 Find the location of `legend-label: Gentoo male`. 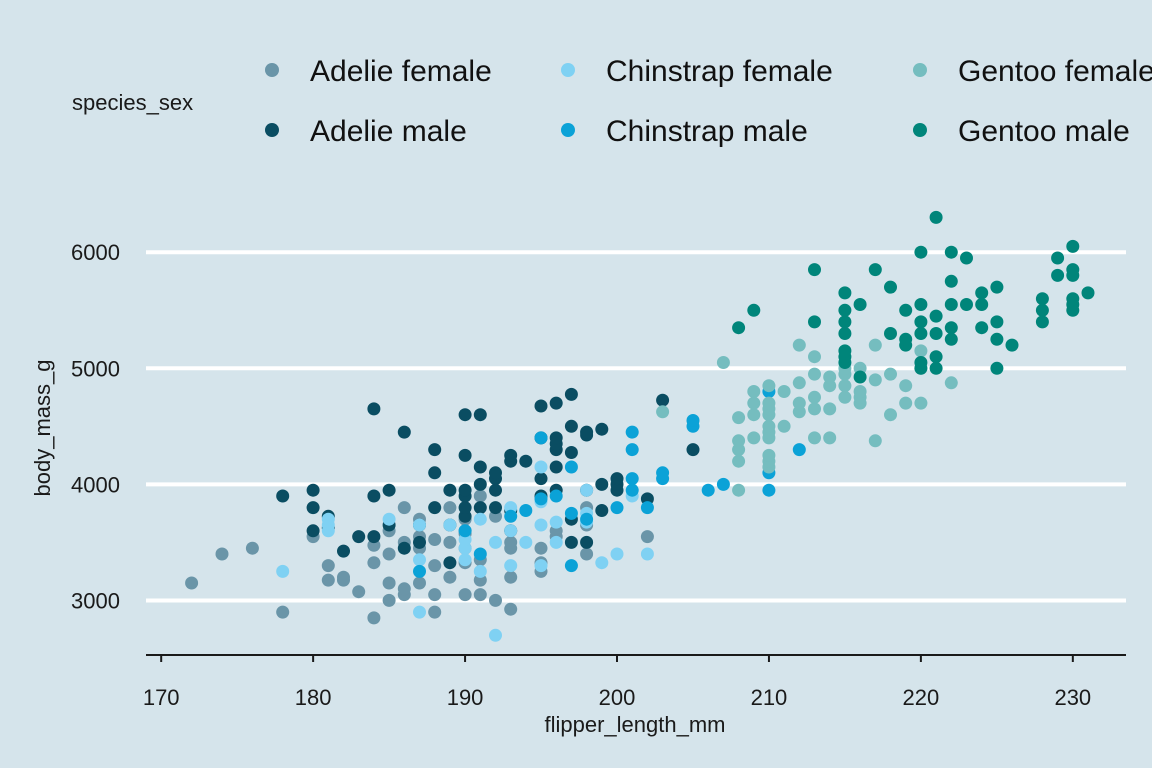

legend-label: Gentoo male is located at coordinates (1044, 131).